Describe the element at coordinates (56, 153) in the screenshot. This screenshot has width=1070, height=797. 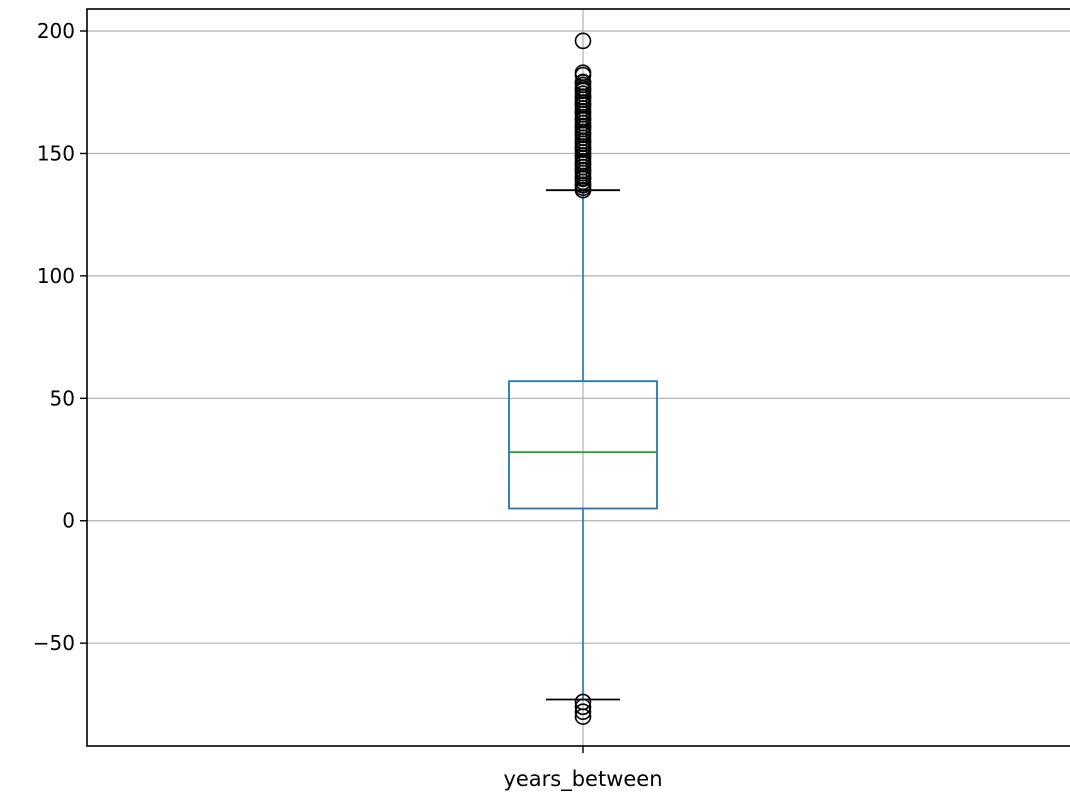
I see `y-tick-label: 150` at that location.